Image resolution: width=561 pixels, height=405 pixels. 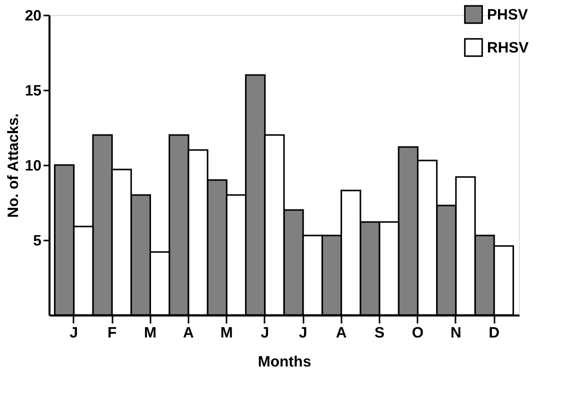 I want to click on y-tick-label: 5, so click(x=37, y=241).